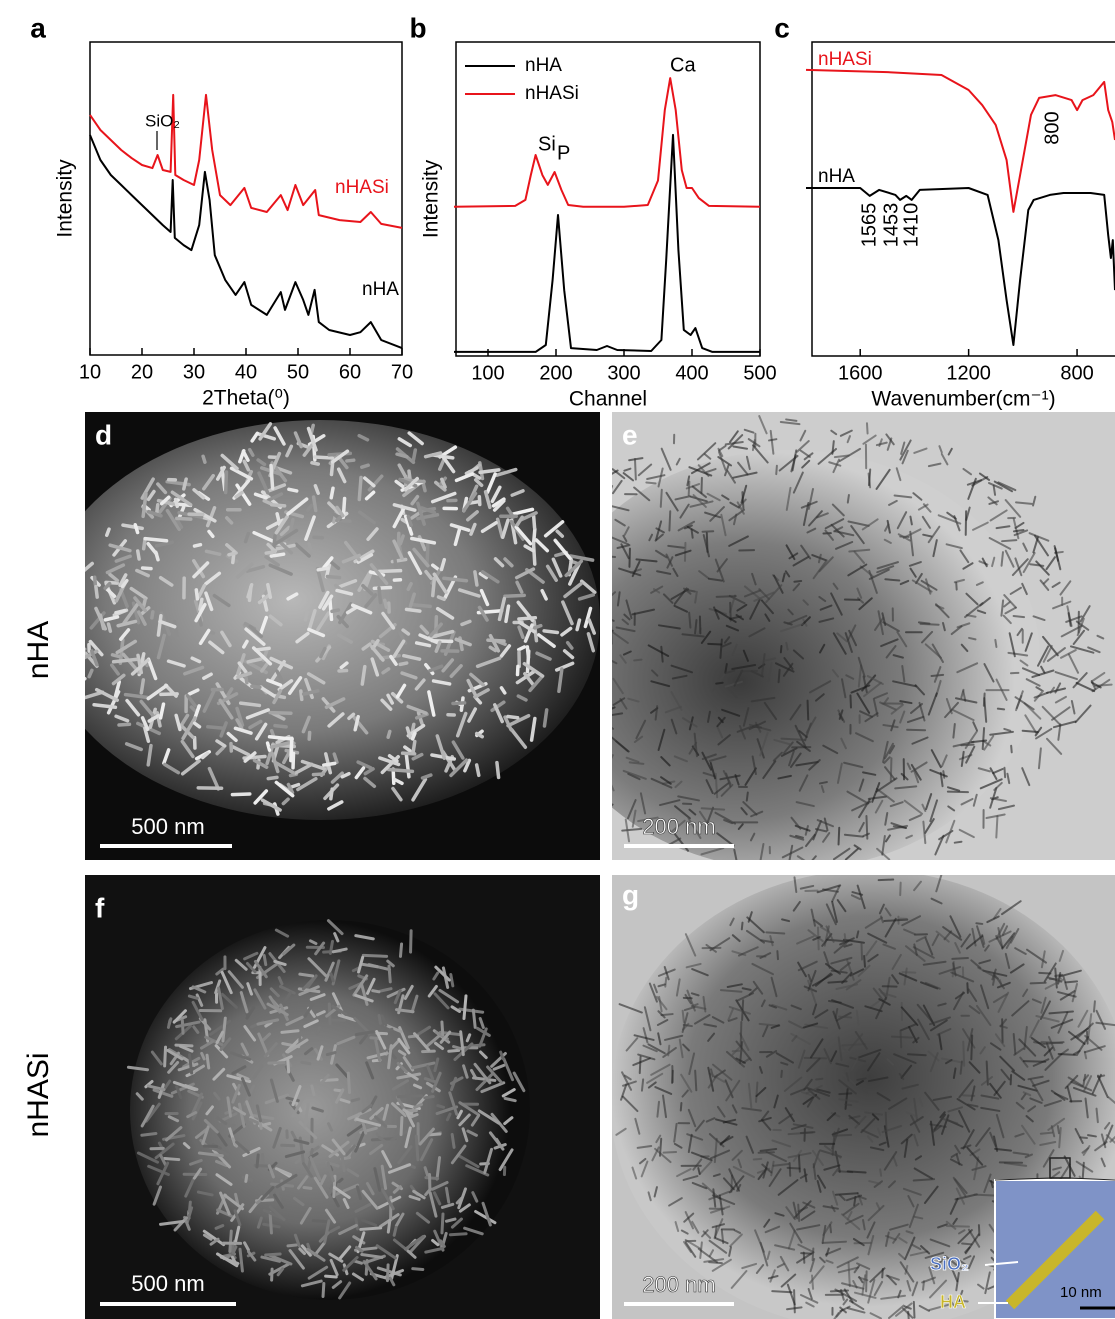 The height and width of the screenshot is (1319, 1115). What do you see at coordinates (826, 655) in the screenshot?
I see `tem-cluster` at bounding box center [826, 655].